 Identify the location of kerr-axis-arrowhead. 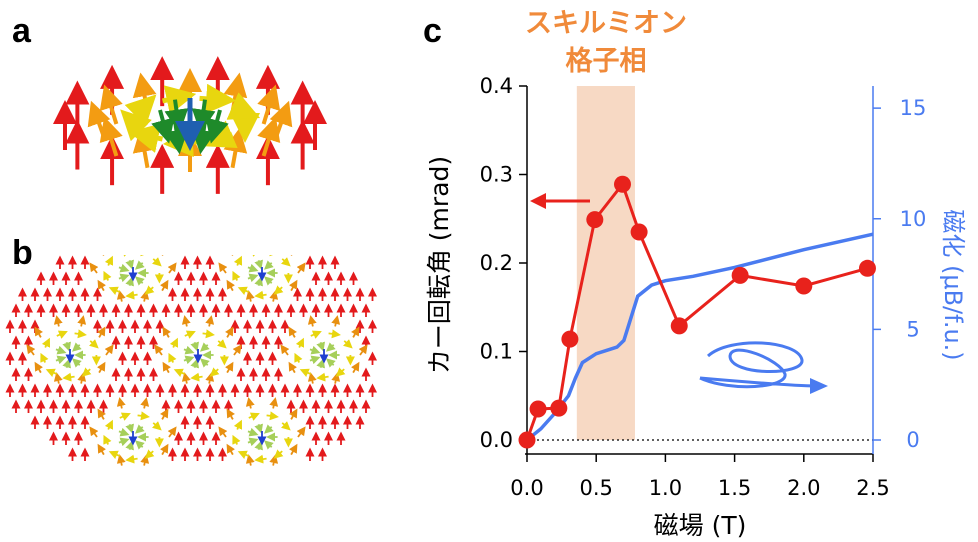
(538, 201).